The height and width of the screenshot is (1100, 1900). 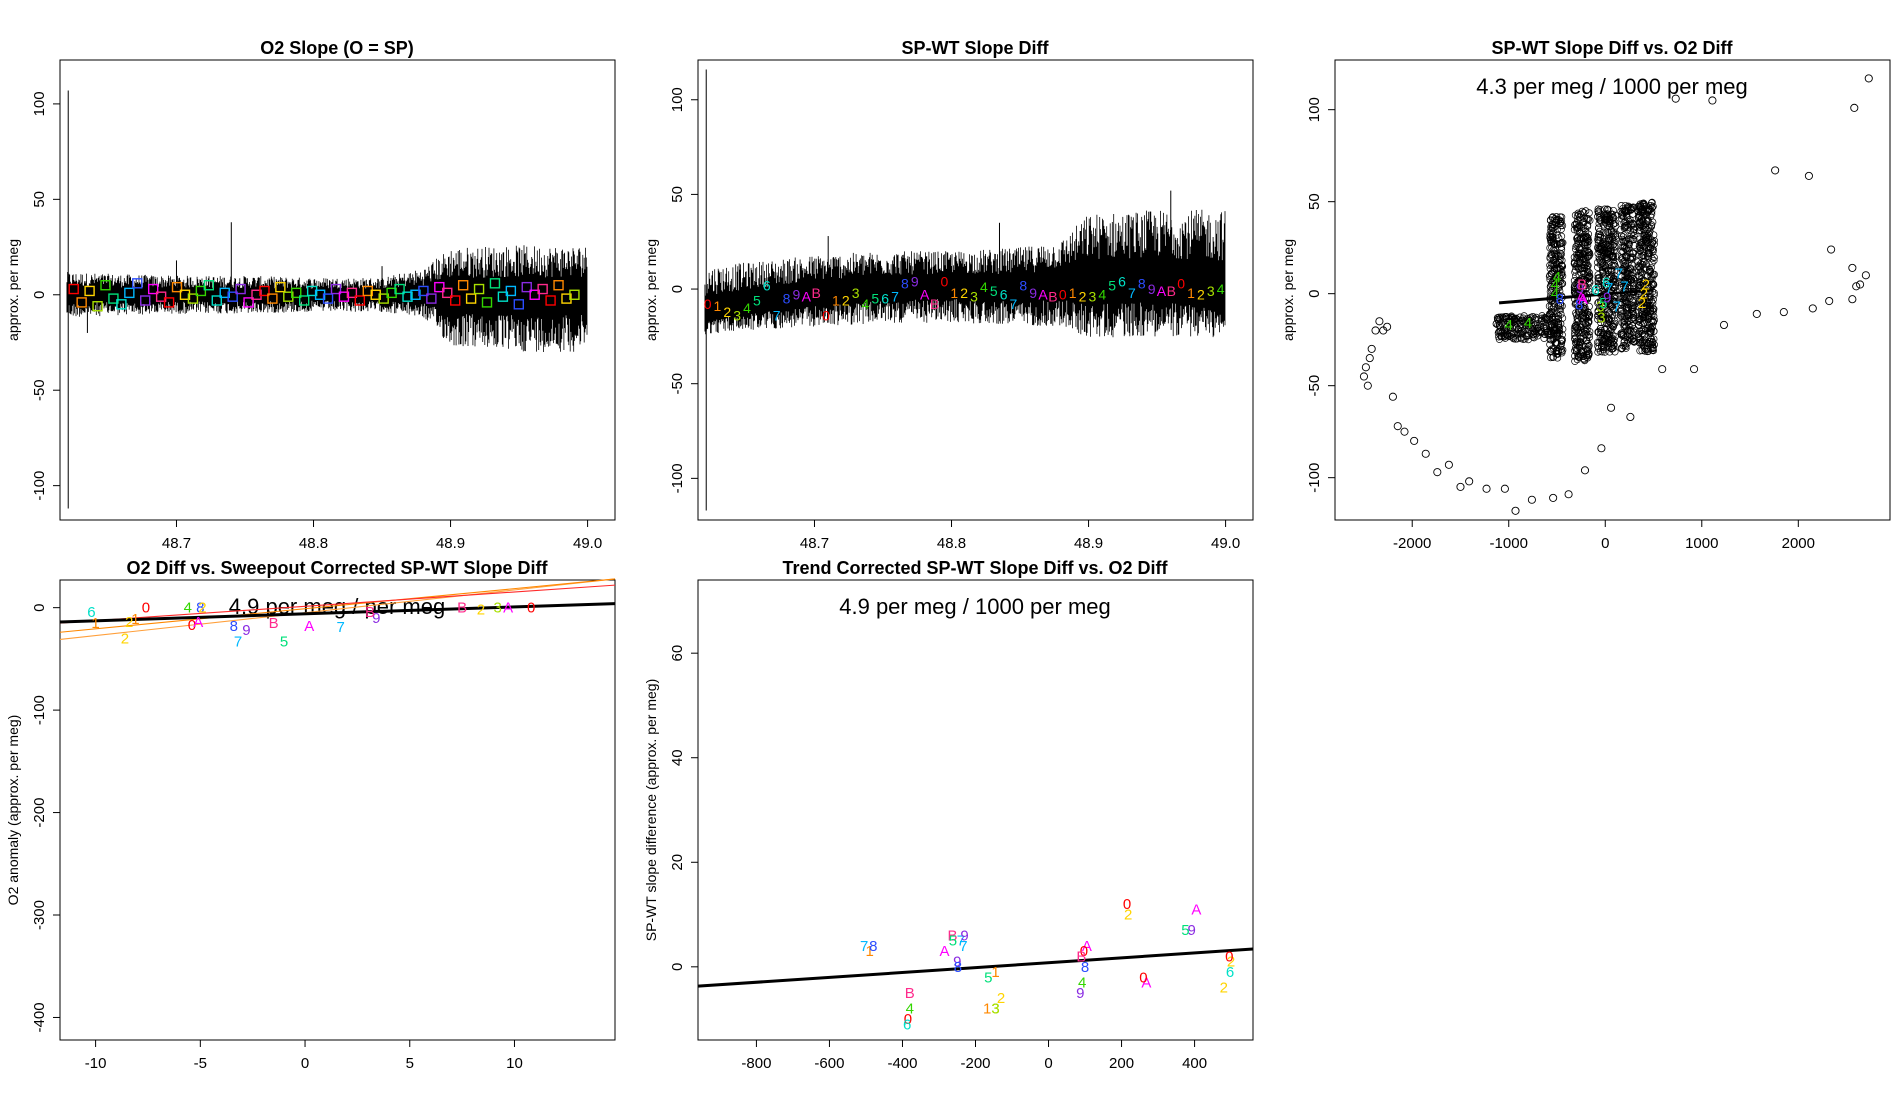 I want to click on y-tick-label: -200, so click(x=39, y=813).